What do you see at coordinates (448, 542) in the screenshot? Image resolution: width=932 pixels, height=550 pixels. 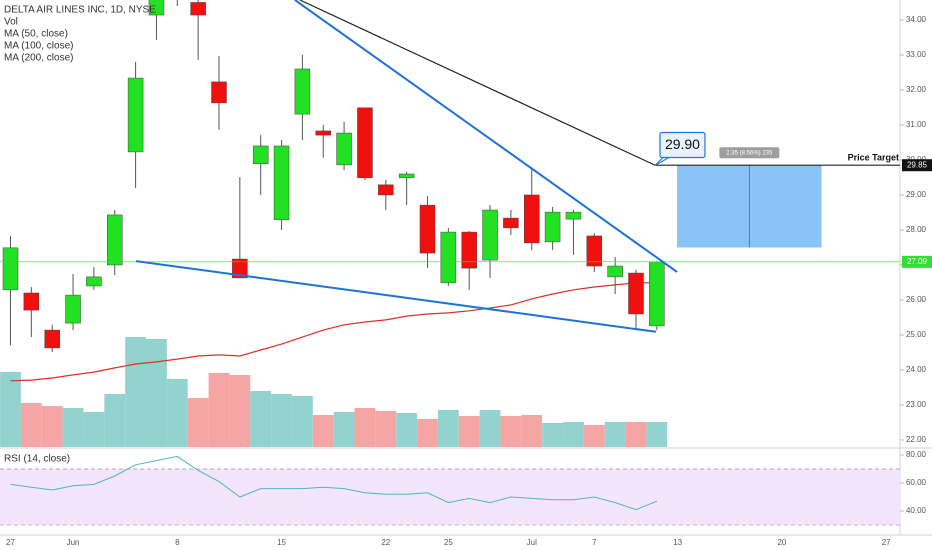 I see `x-tick-label: 25` at bounding box center [448, 542].